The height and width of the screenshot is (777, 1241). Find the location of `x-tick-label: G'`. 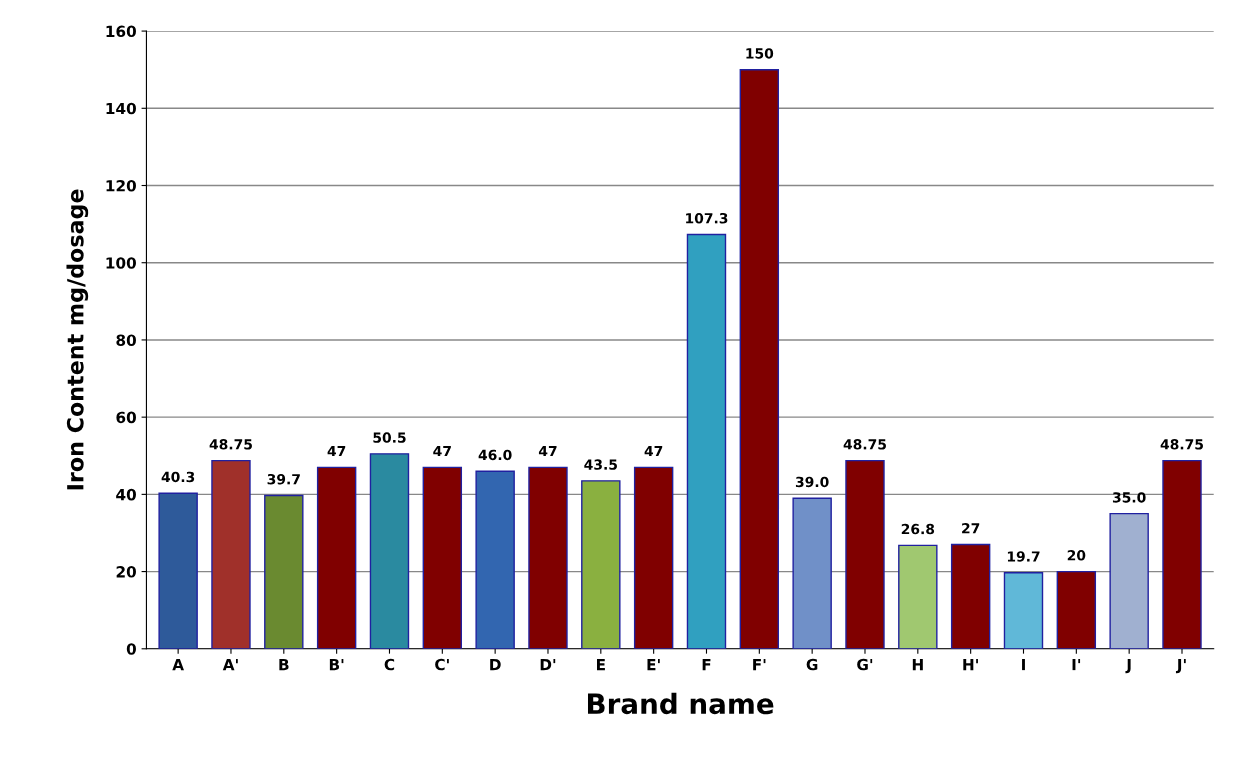

x-tick-label: G' is located at coordinates (865, 664).